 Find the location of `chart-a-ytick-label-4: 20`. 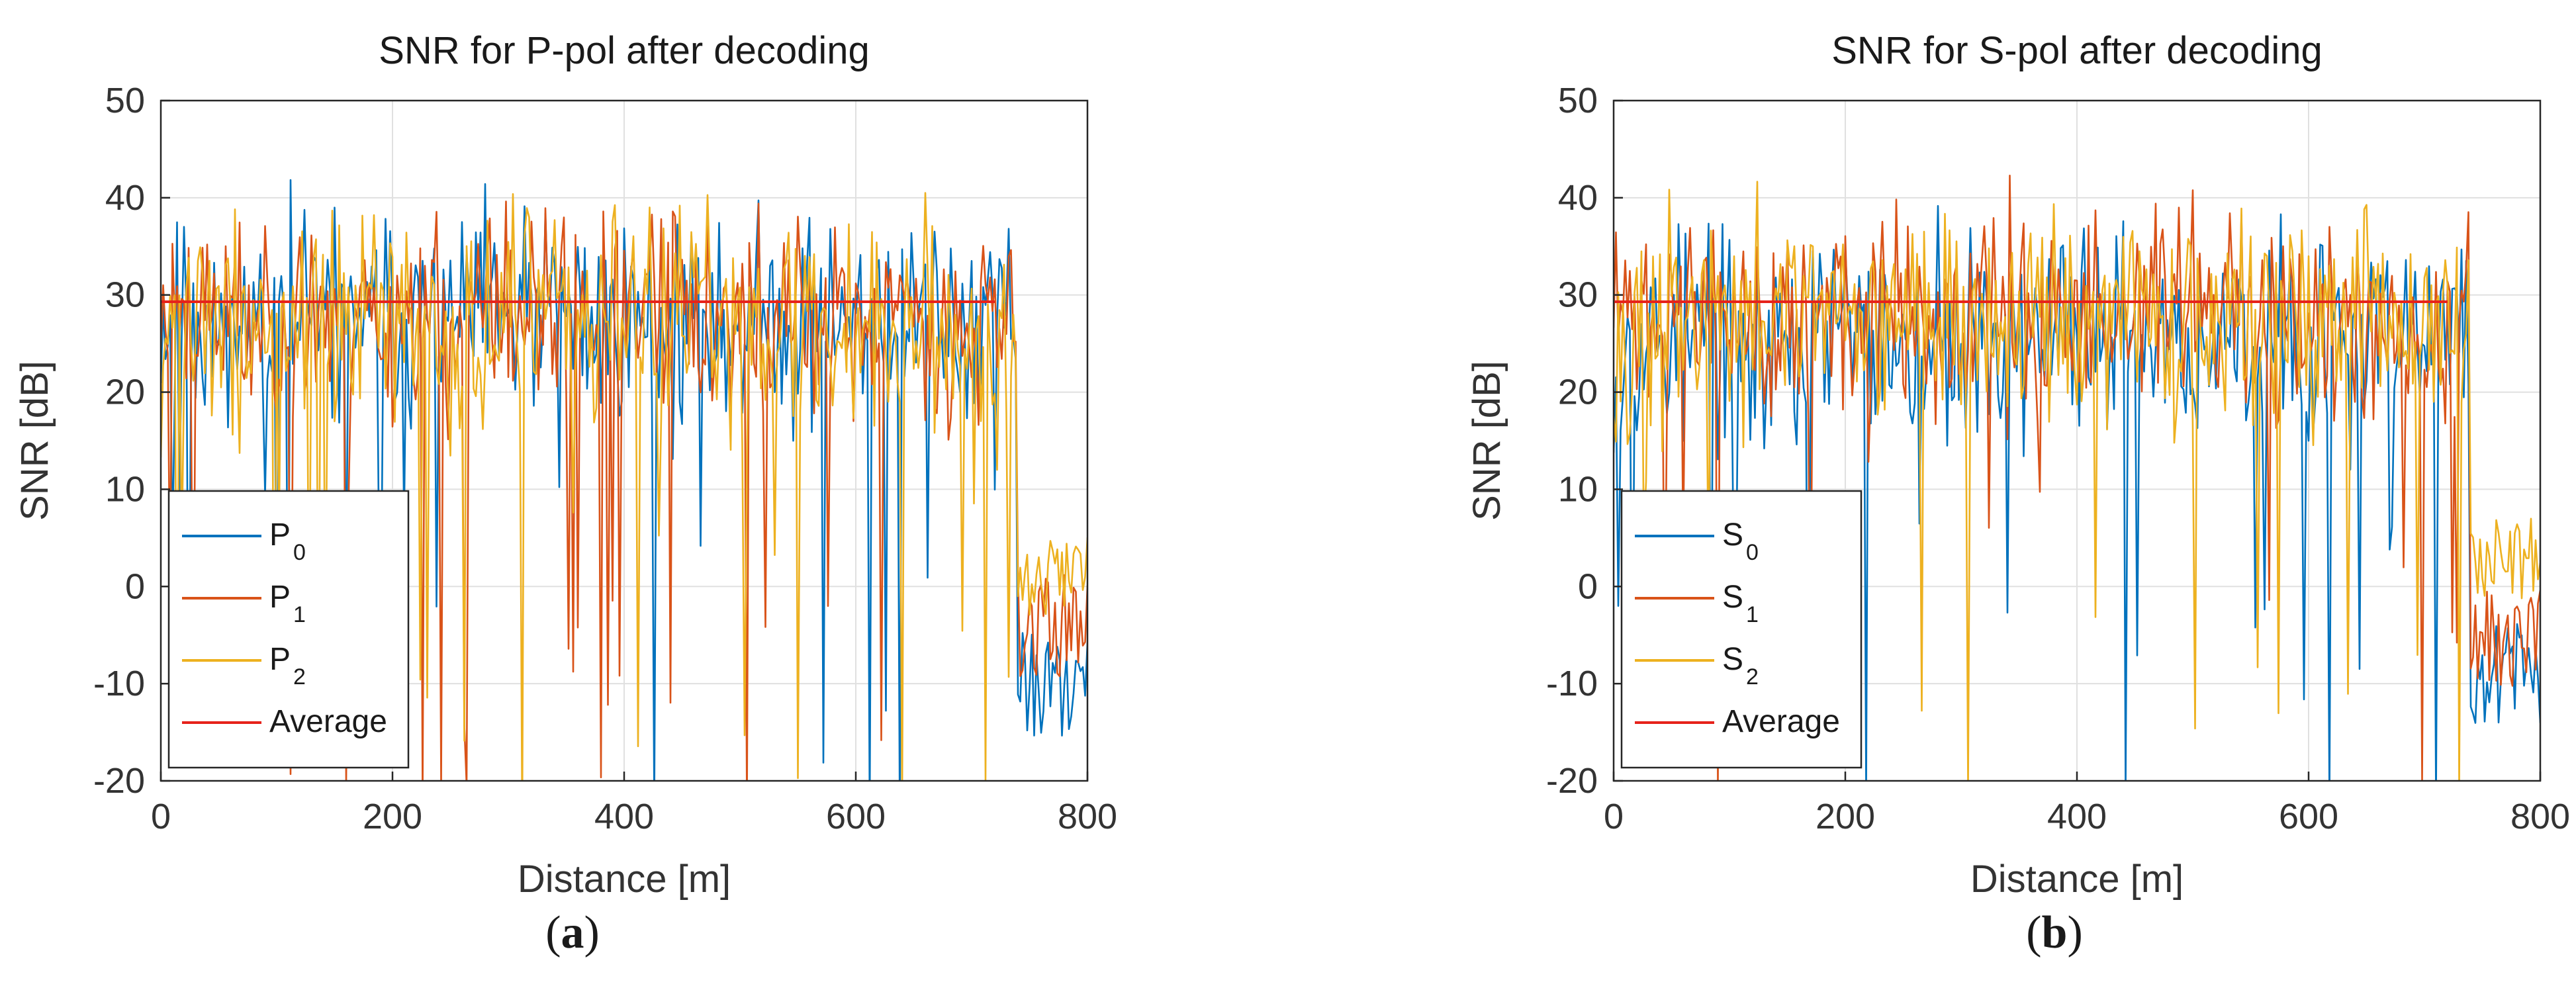

chart-a-ytick-label-4: 20 is located at coordinates (125, 393).